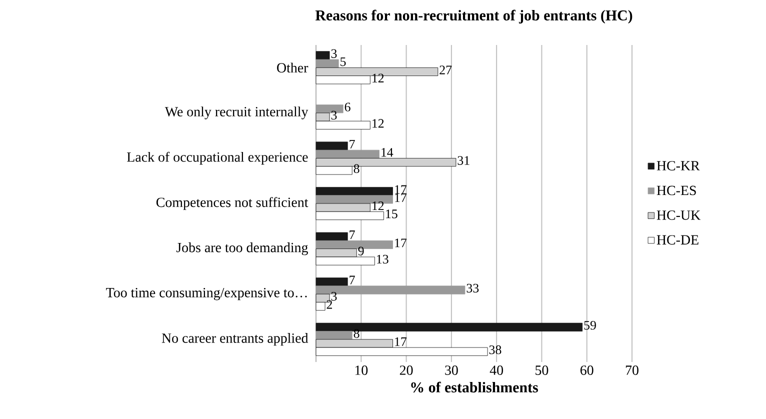  What do you see at coordinates (590, 325) in the screenshot?
I see `data-label: 59` at bounding box center [590, 325].